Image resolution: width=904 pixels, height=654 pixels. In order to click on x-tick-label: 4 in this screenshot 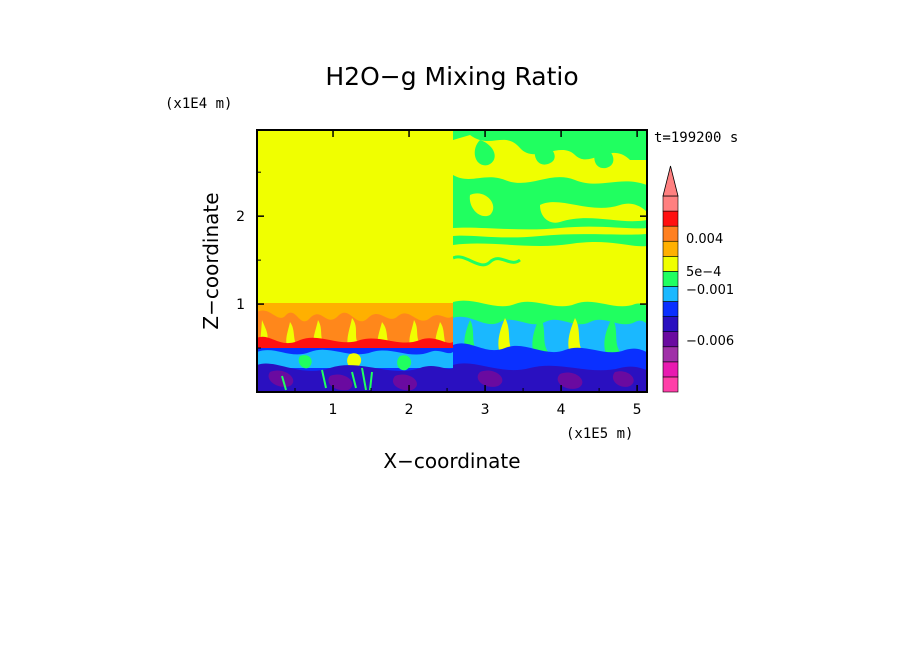, I will do `click(561, 410)`.